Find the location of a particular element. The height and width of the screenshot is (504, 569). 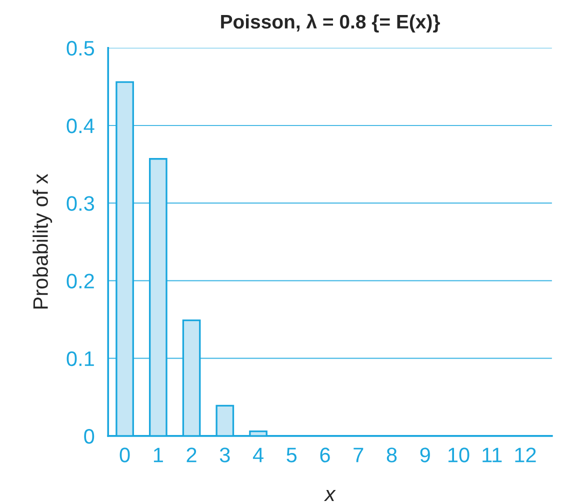

y-tick-label: 0.2 is located at coordinates (80, 281).